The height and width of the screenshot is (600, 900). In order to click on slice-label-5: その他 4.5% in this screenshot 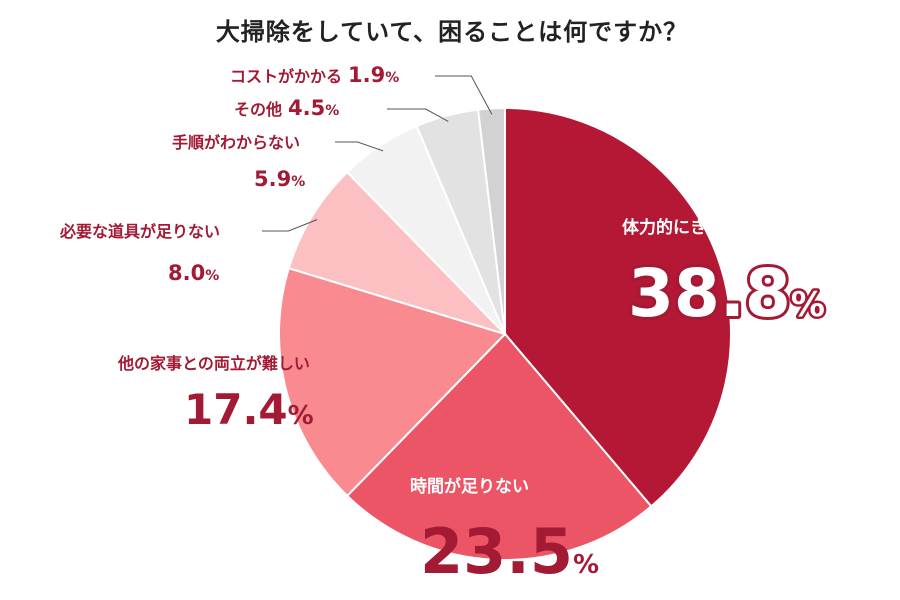, I will do `click(286, 108)`.